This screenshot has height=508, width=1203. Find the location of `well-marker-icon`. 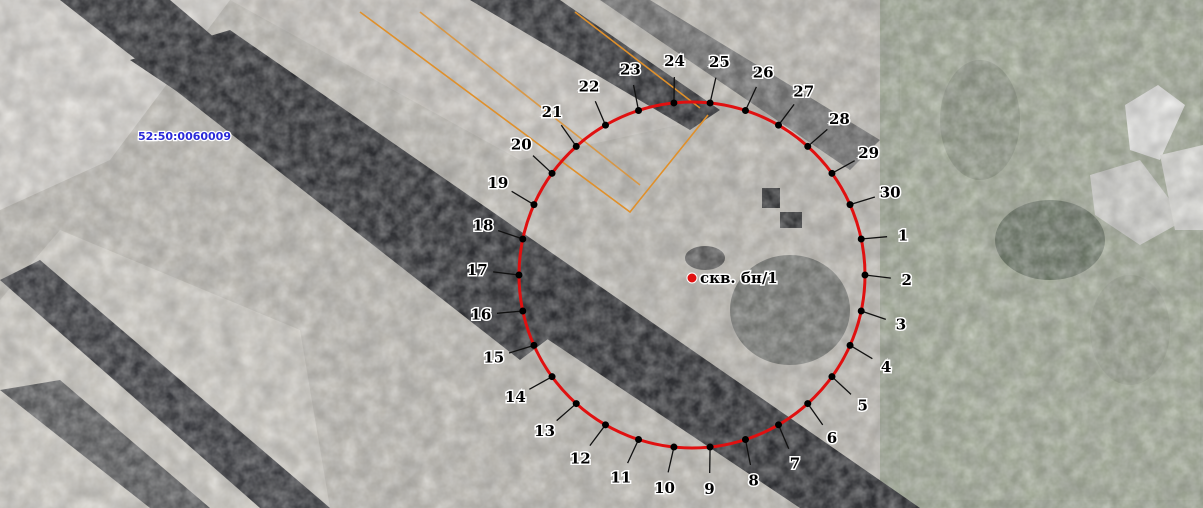

well-marker-icon is located at coordinates (692, 278).